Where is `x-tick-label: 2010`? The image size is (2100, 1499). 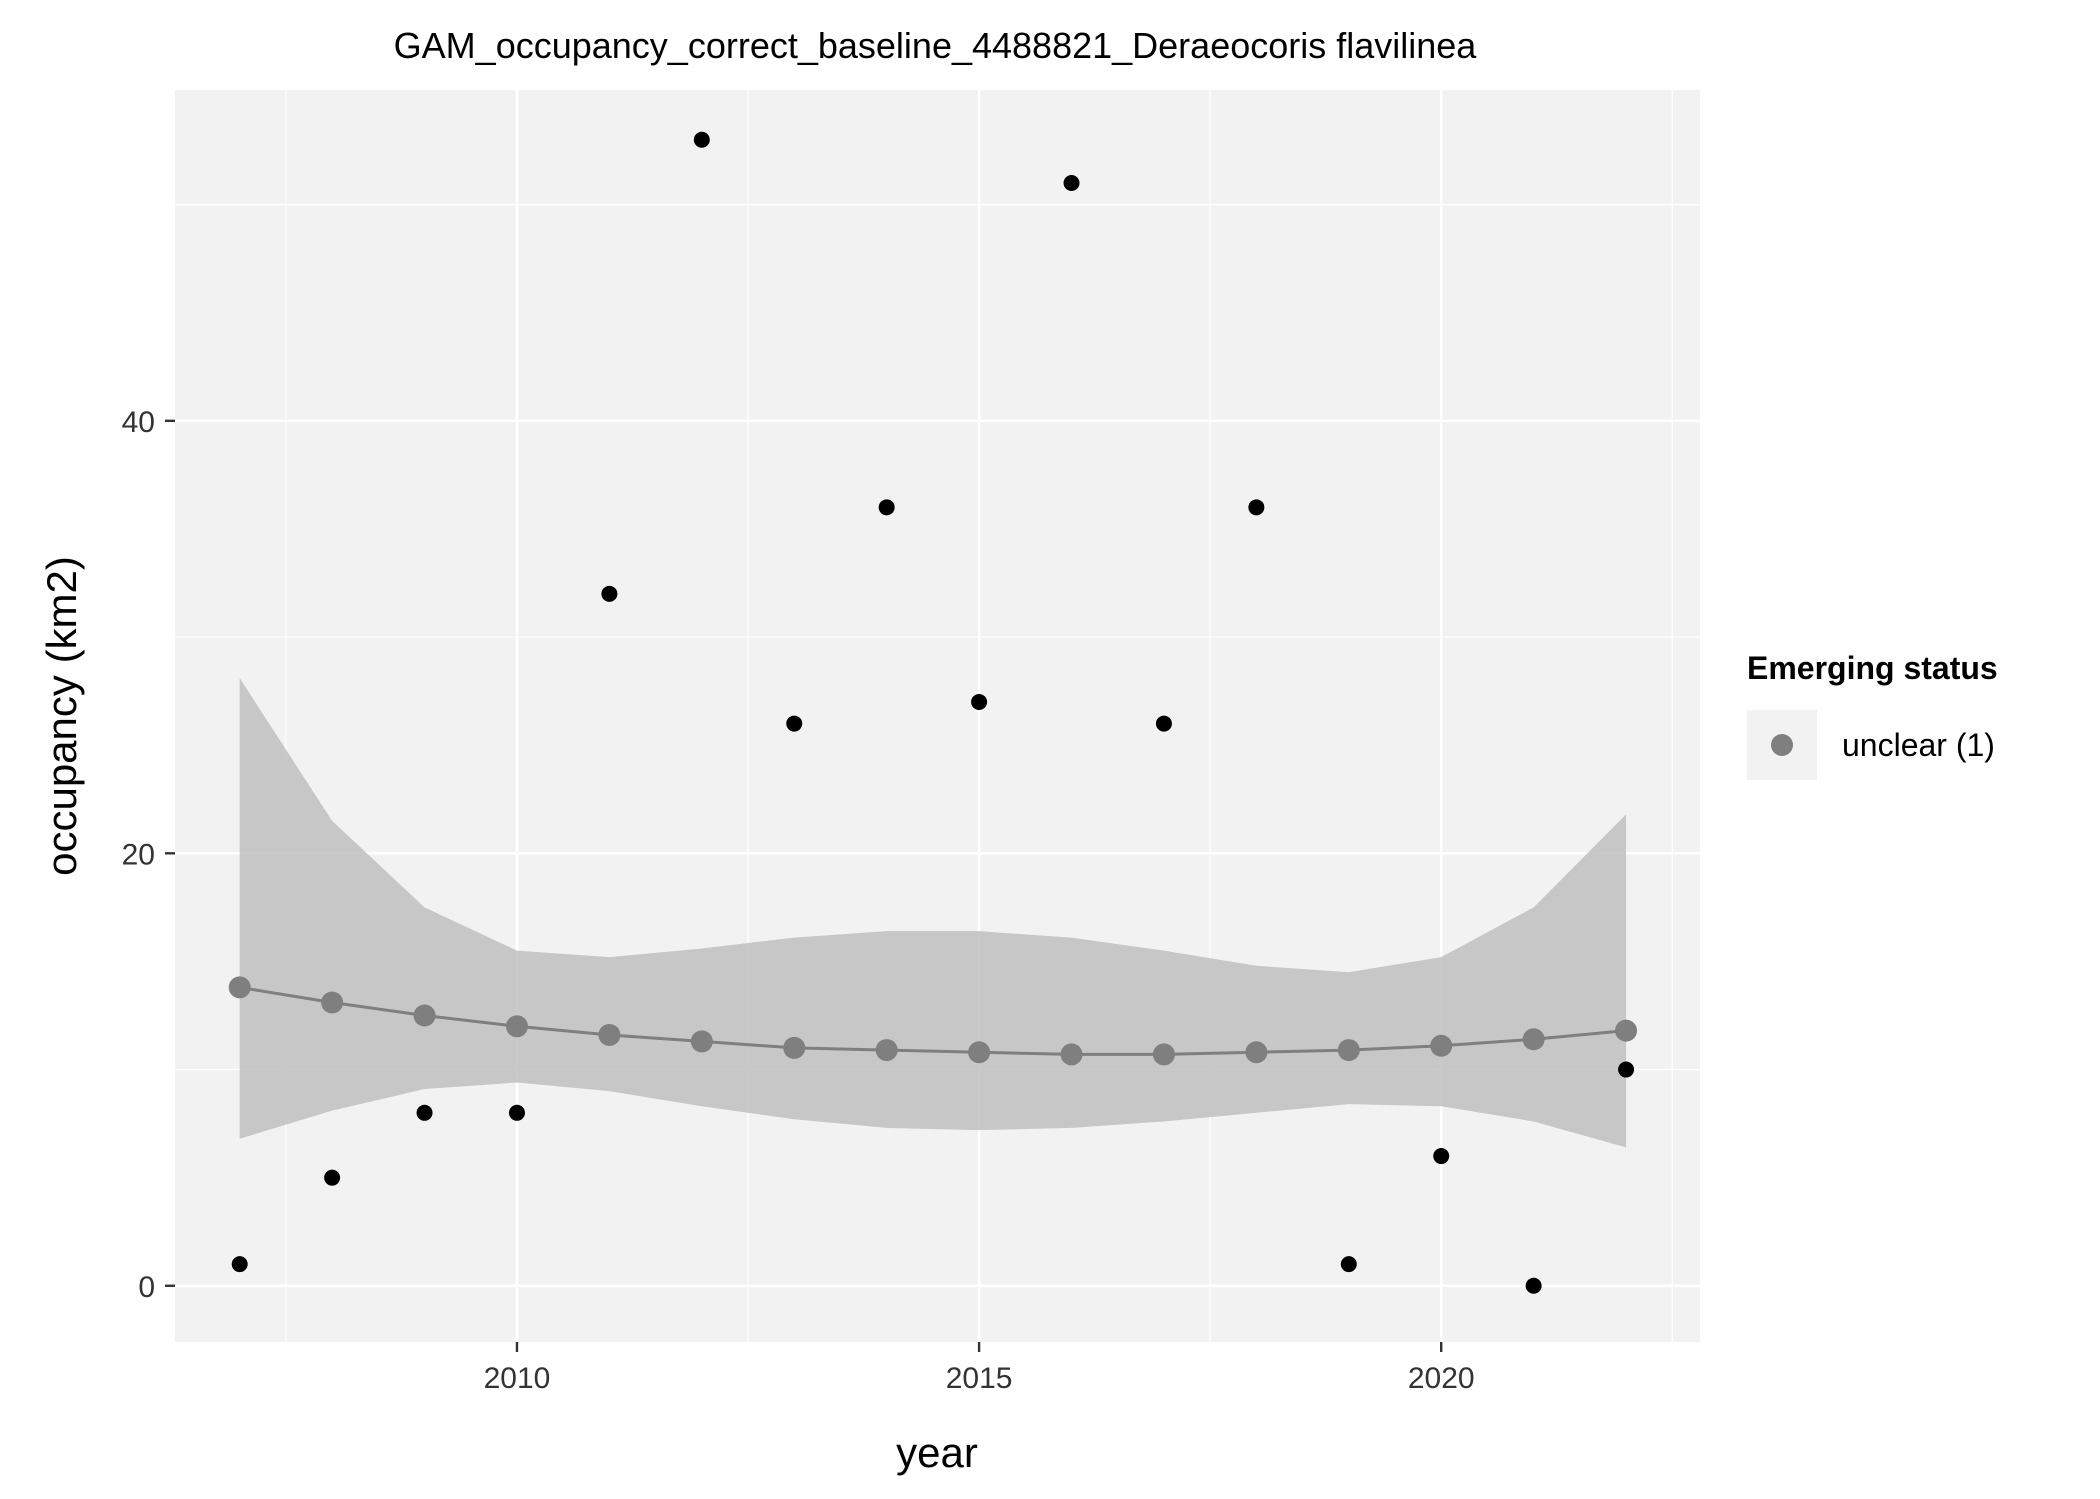
x-tick-label: 2010 is located at coordinates (517, 1378).